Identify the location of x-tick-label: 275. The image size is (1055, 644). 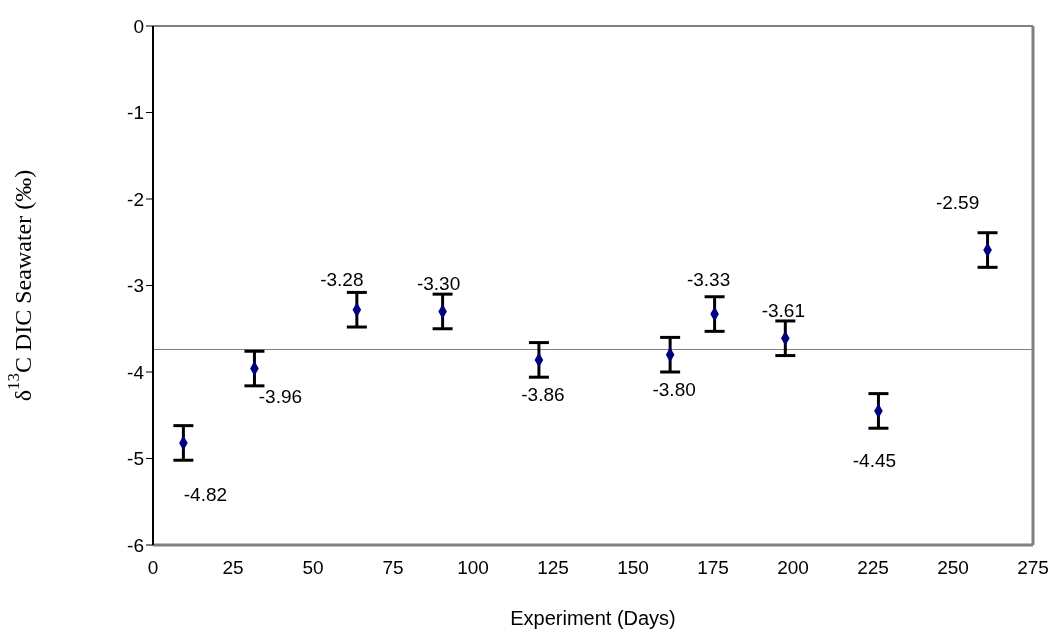
(1033, 568).